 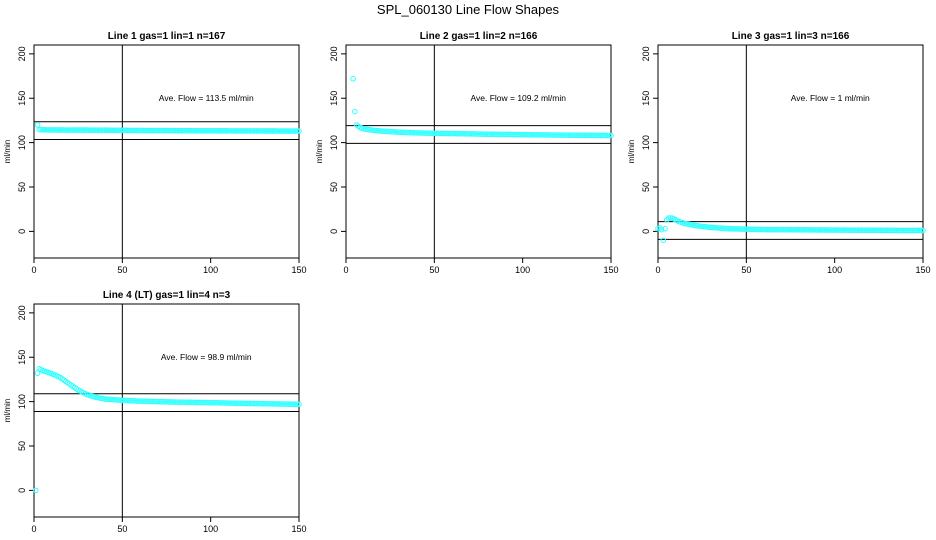 What do you see at coordinates (298, 529) in the screenshot?
I see `x-tick-label: 150` at bounding box center [298, 529].